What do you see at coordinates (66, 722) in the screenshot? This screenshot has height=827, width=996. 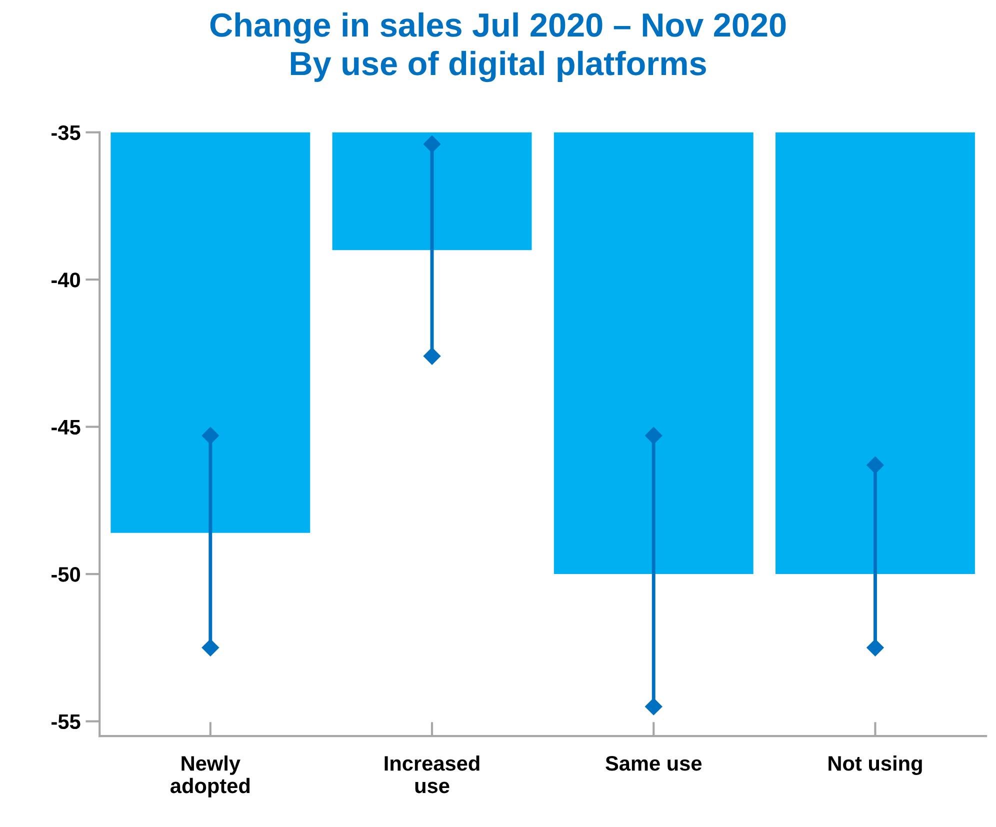 I see `y-tick-label: -55` at bounding box center [66, 722].